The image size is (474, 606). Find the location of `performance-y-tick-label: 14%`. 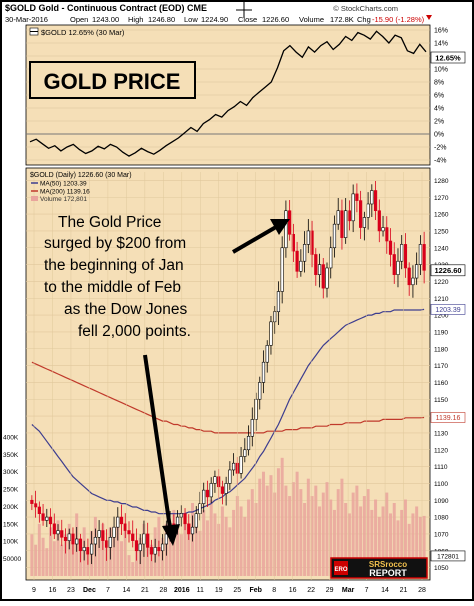

performance-y-tick-label: 14% is located at coordinates (441, 44).